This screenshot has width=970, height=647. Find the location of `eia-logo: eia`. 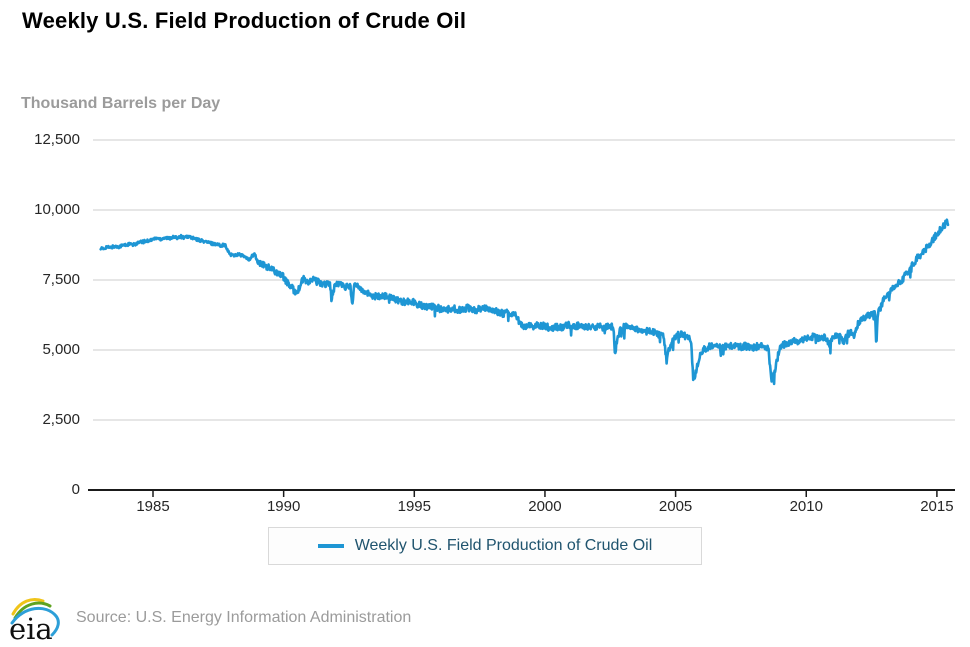

eia-logo: eia is located at coordinates (34, 621).